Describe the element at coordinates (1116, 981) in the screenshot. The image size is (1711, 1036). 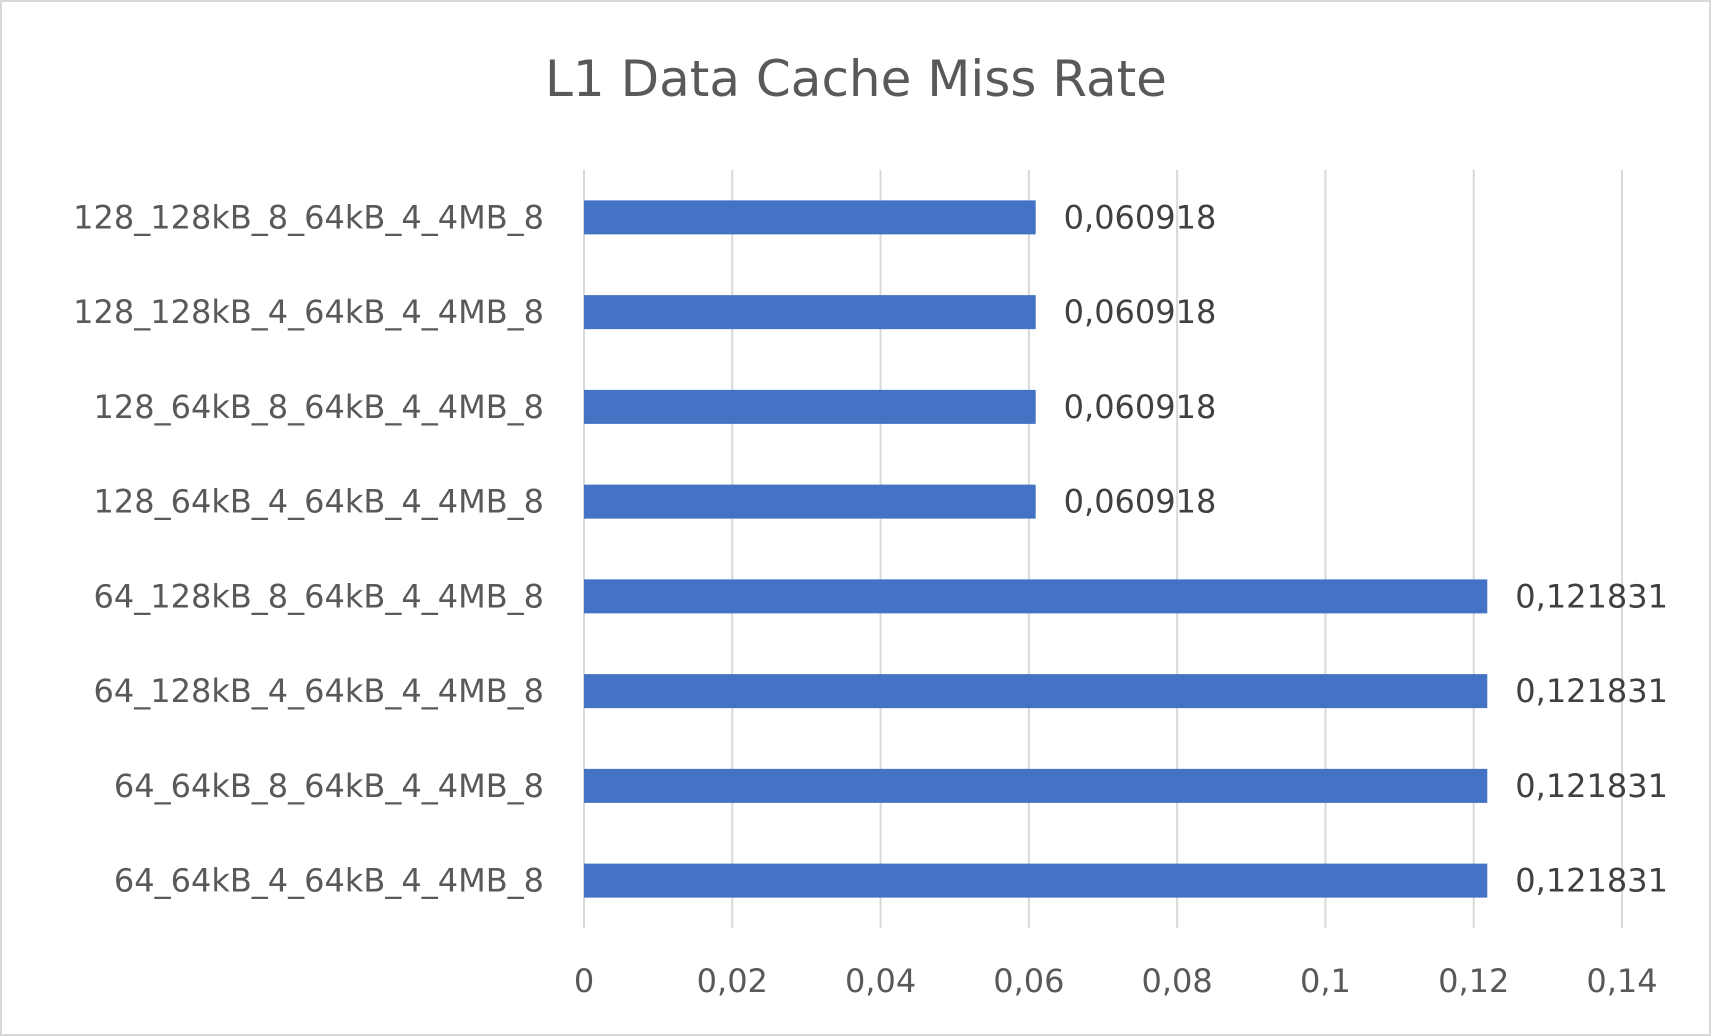
I see `x-axis-ticks: 0 0,02 0,04 0,06 0,08 0,1 0,12 0,14` at that location.